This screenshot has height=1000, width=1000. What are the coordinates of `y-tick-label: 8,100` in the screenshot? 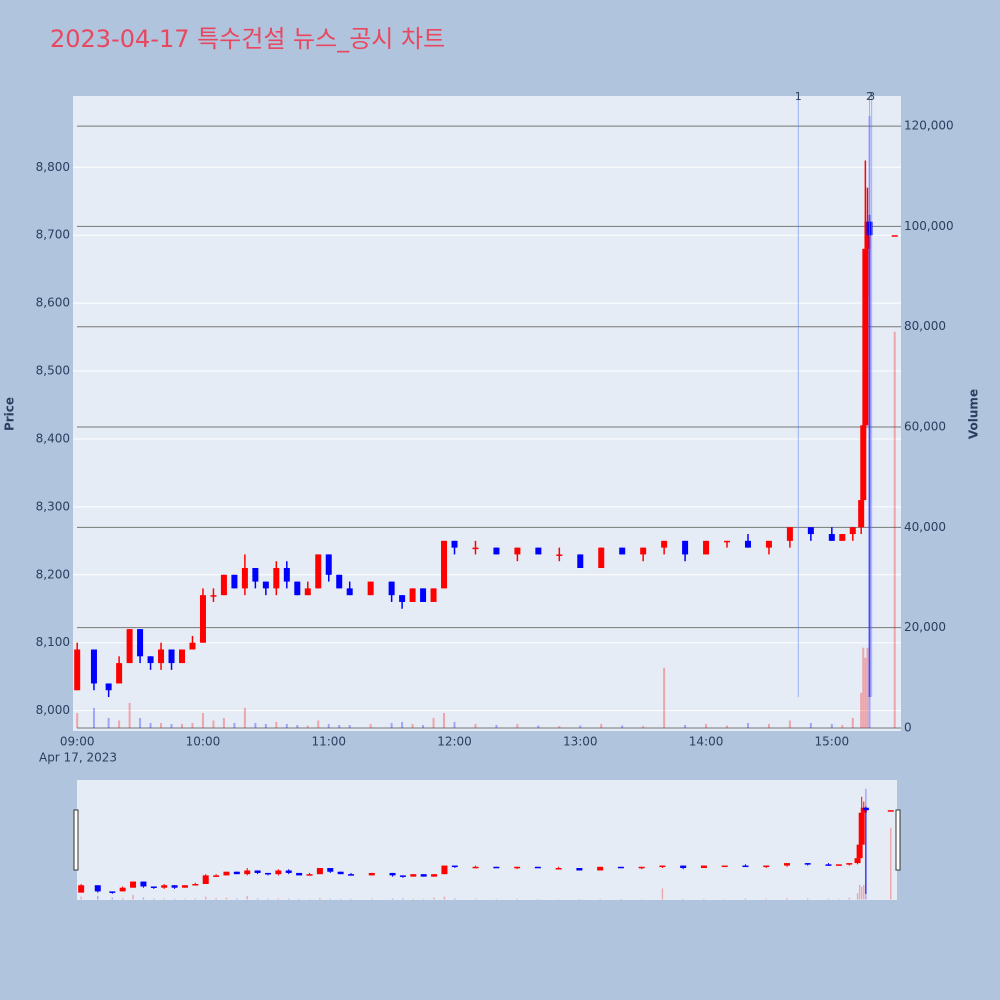 It's located at (53, 642).